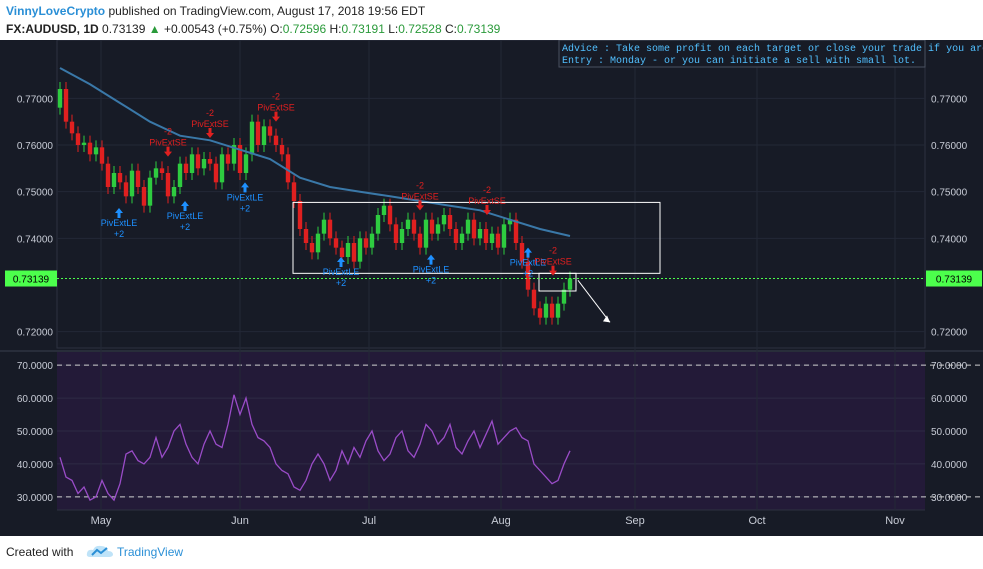 This screenshot has height=569, width=983. Describe the element at coordinates (100, 553) in the screenshot. I see `tradingview-cloud-icon` at that location.